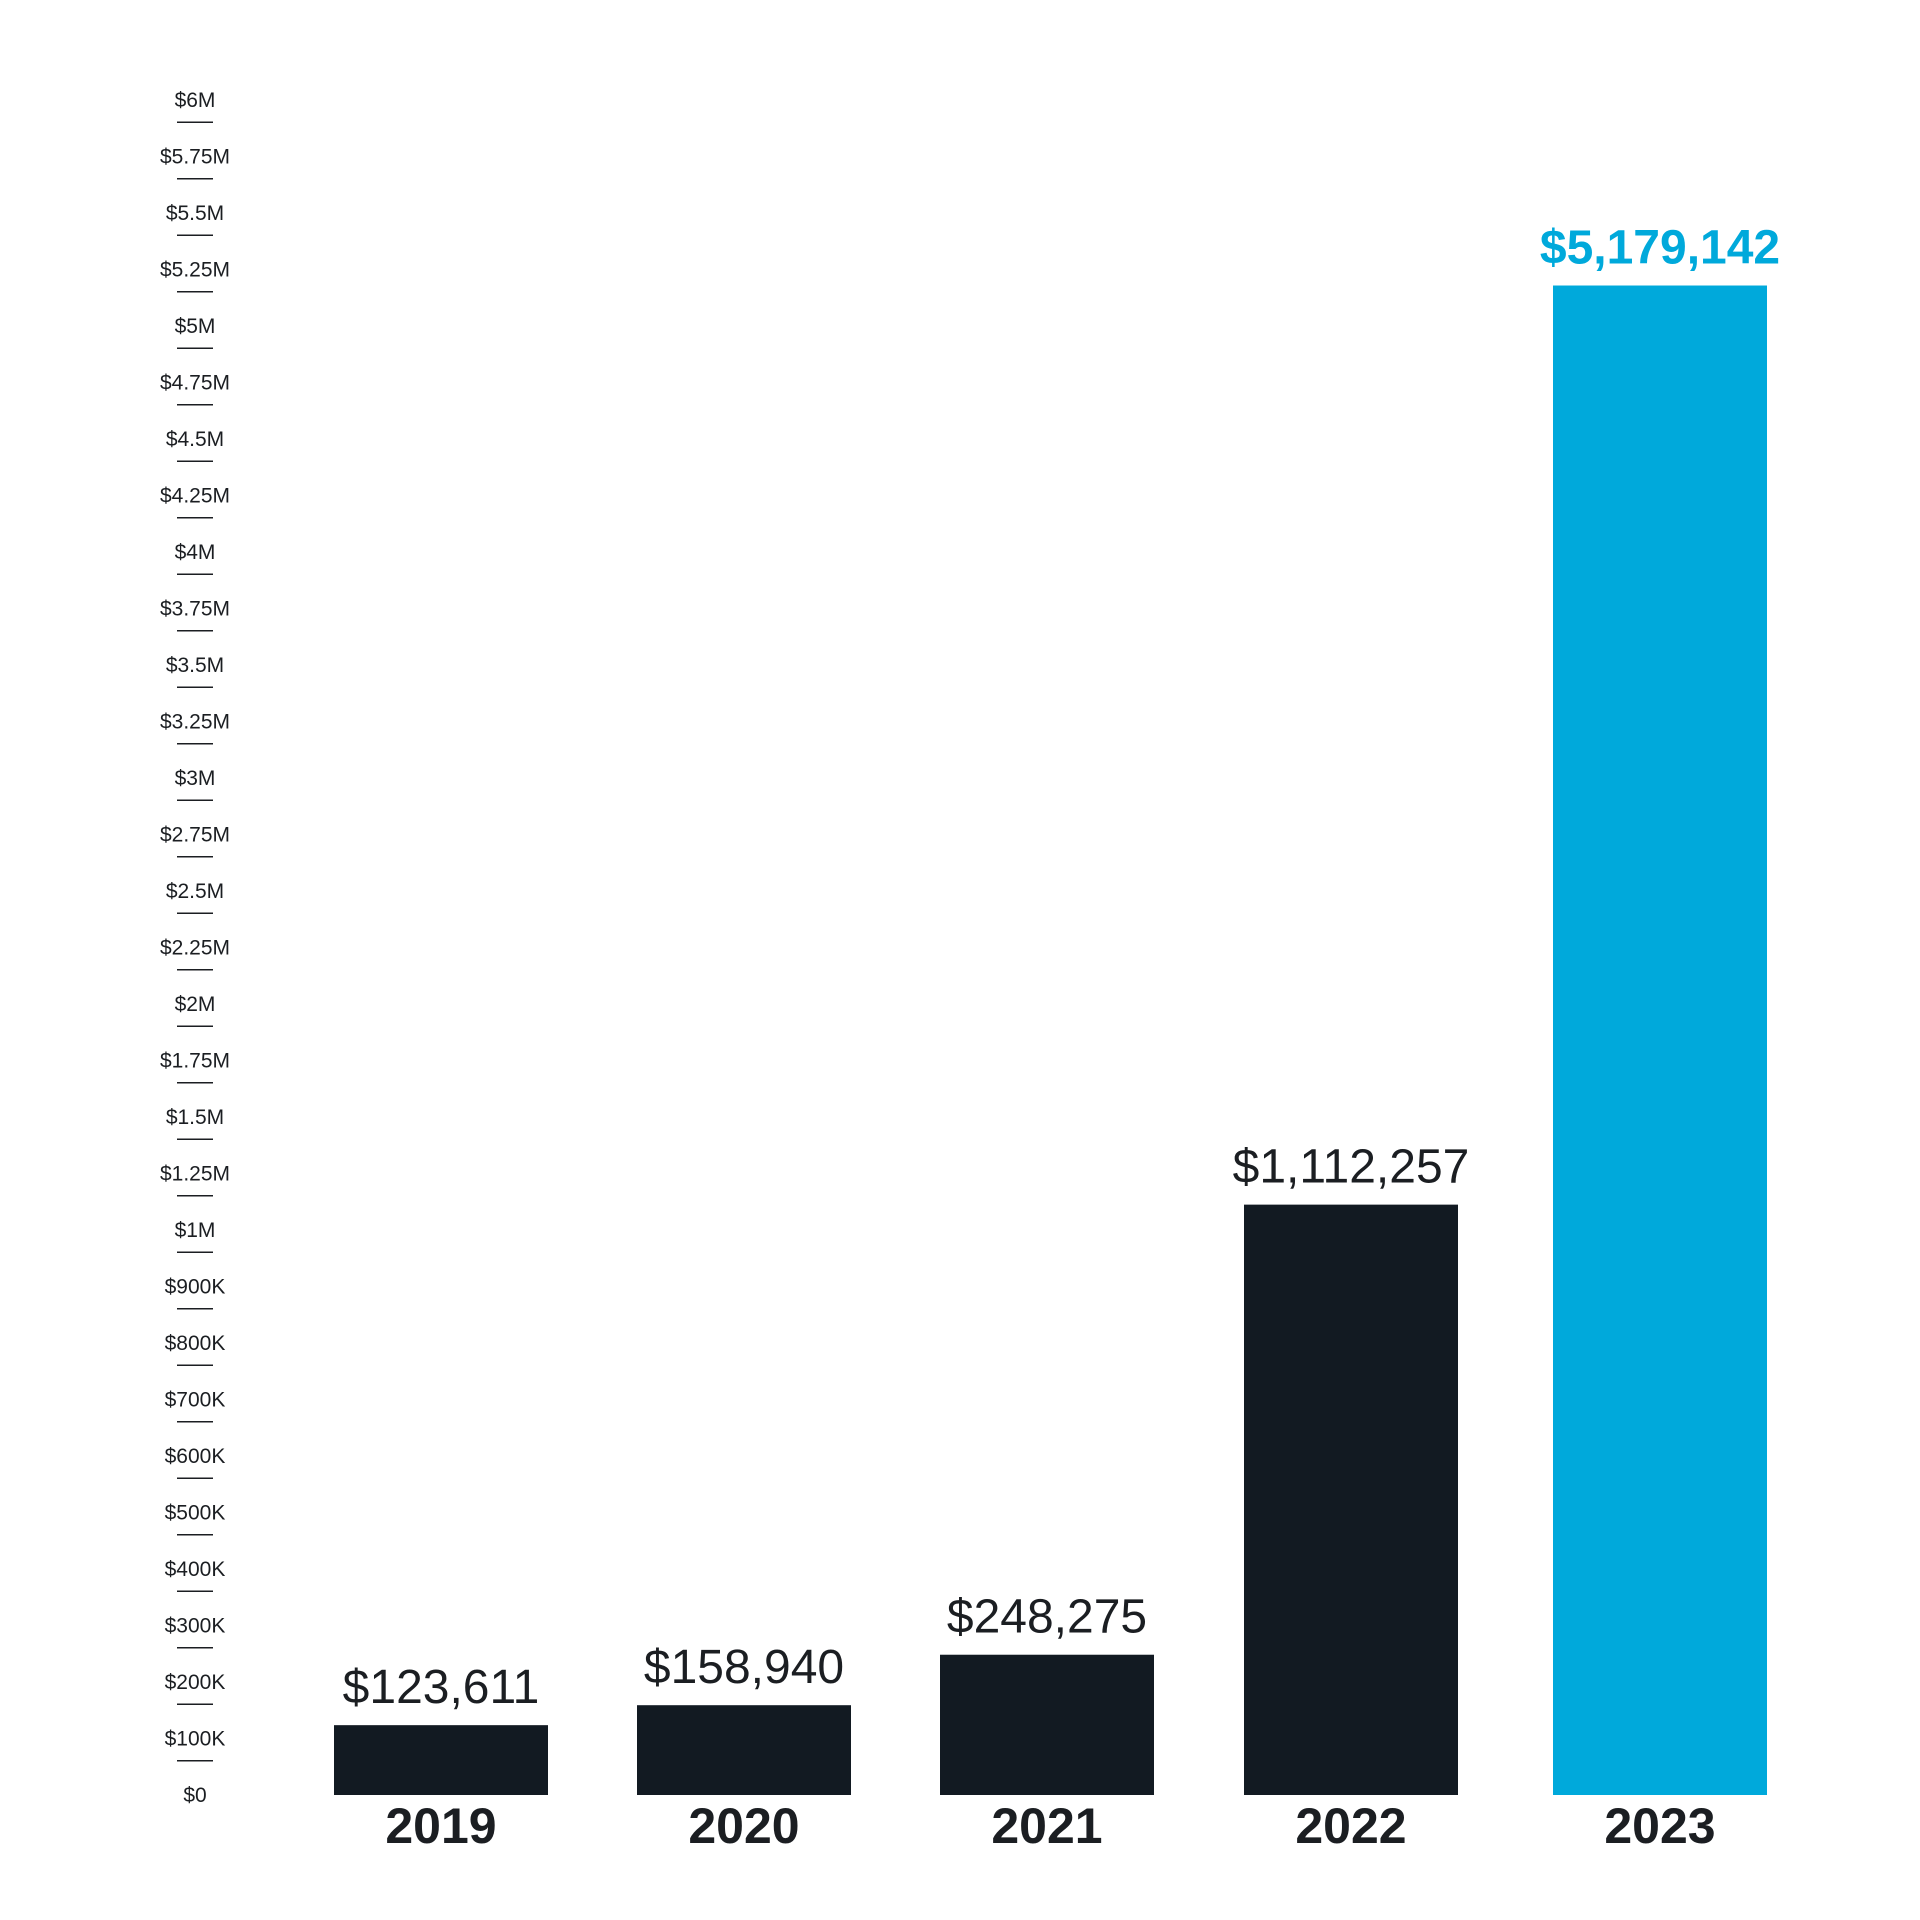  What do you see at coordinates (195, 270) in the screenshot?
I see `y-tick-label: $5.25M` at bounding box center [195, 270].